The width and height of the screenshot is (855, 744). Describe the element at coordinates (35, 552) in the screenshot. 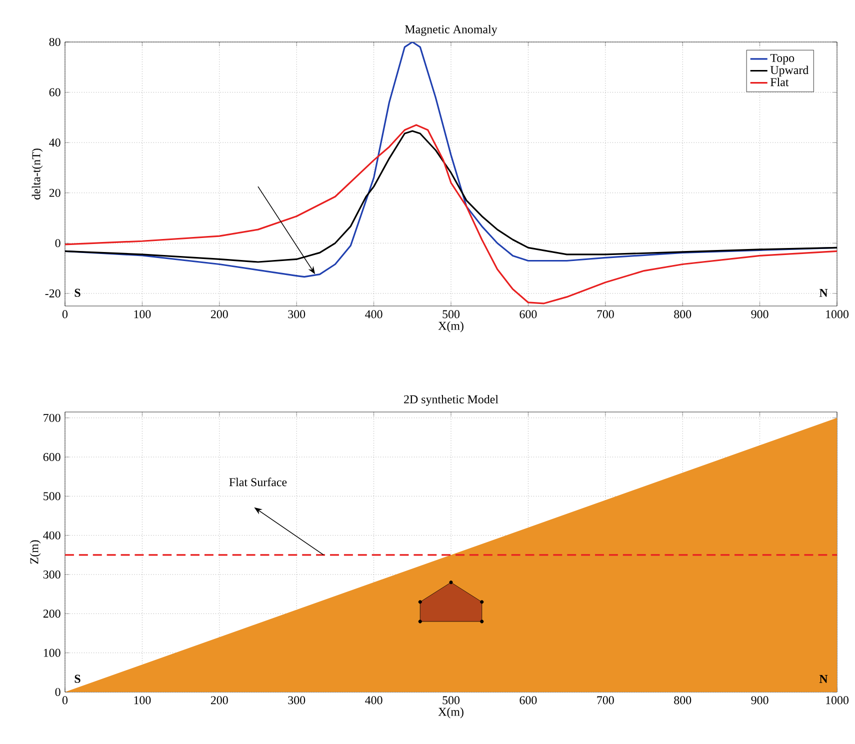

I see `y-axis-title: Z(m)` at that location.